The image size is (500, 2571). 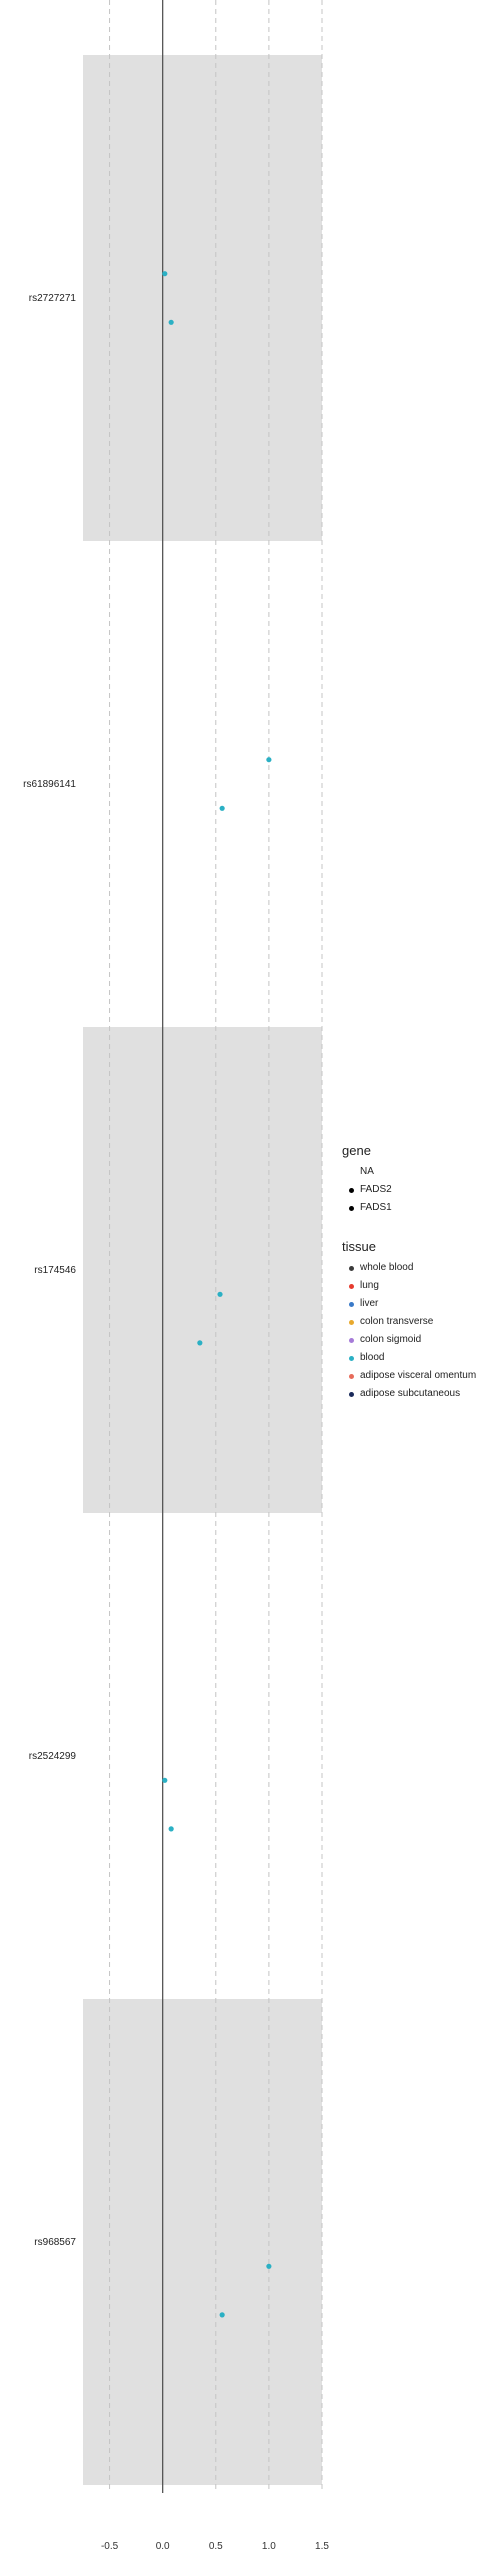 I want to click on tissue-legend-item-adipose-visceral-omentum: adipose visceral omentum, so click(x=417, y=1376).